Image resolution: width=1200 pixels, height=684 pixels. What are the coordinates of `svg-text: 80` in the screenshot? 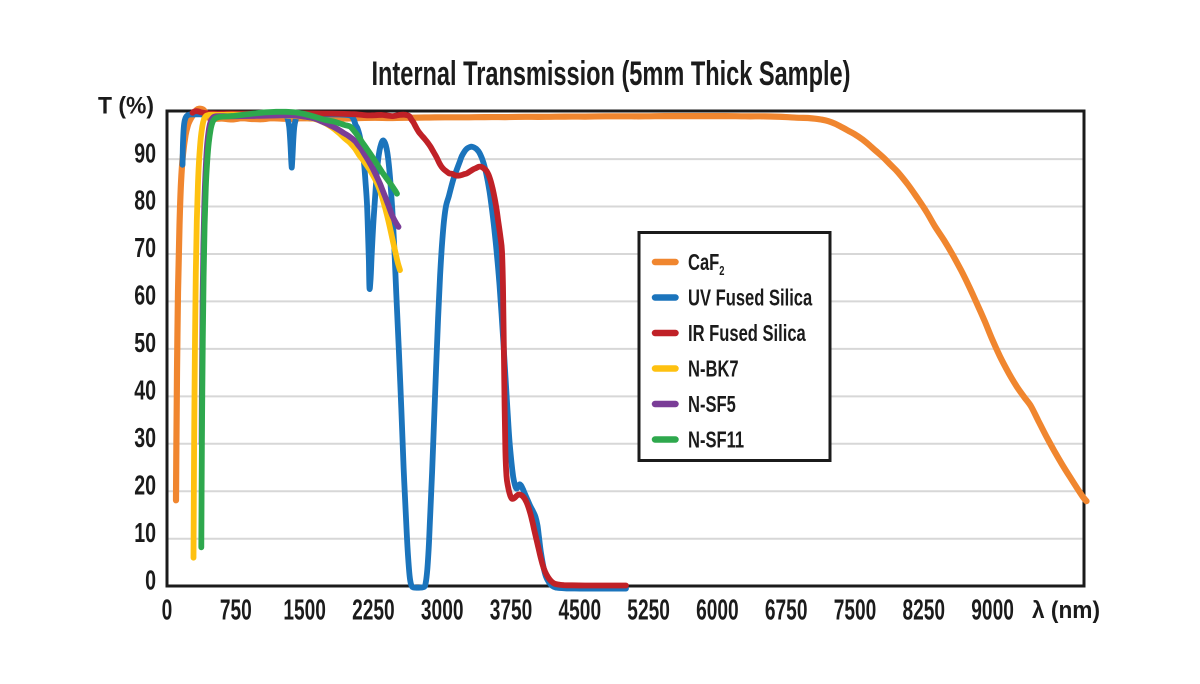 It's located at (145, 200).